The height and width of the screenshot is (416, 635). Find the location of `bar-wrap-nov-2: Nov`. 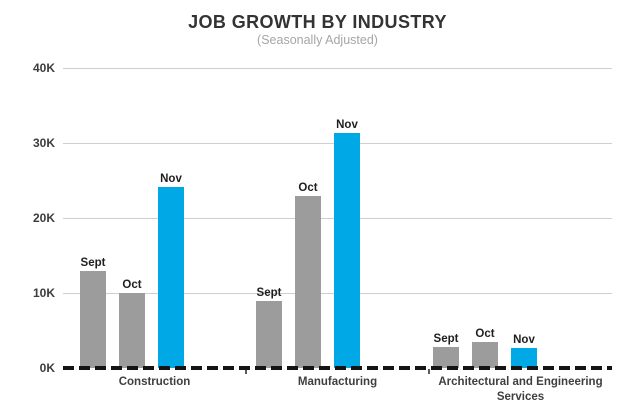

bar-wrap-nov-2: Nov is located at coordinates (524, 351).